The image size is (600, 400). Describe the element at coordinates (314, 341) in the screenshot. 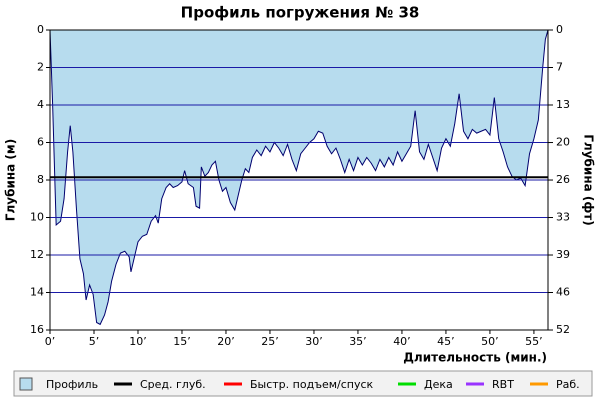

I see `x-tick-label: 30’` at that location.